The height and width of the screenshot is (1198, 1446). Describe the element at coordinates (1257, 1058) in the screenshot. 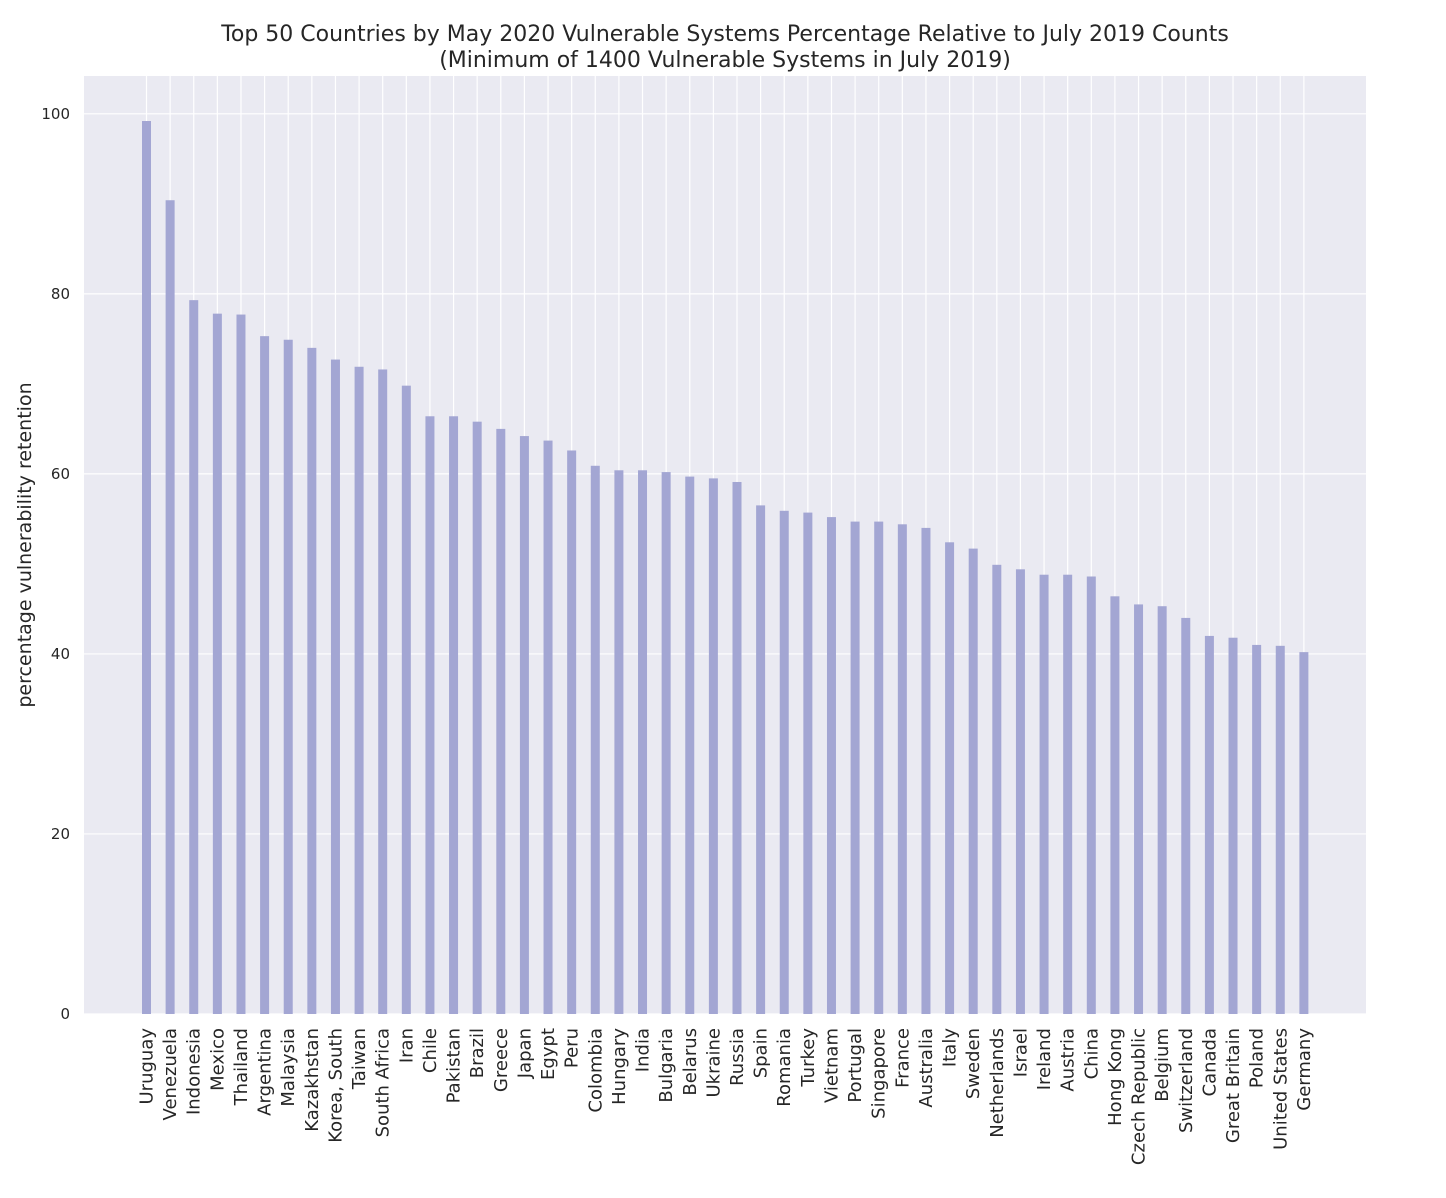

I see `x-tick-label: Poland` at that location.